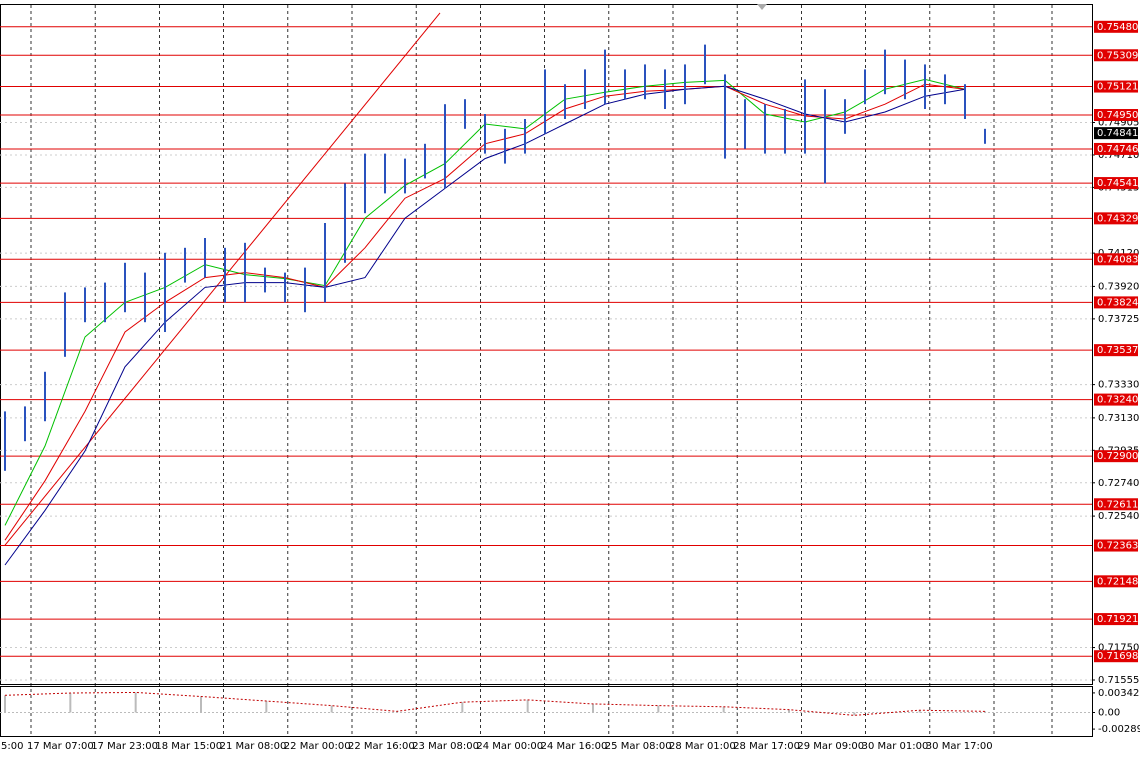 Image resolution: width=1140 pixels, height=757 pixels. I want to click on current-price-box, so click(1116, 133).